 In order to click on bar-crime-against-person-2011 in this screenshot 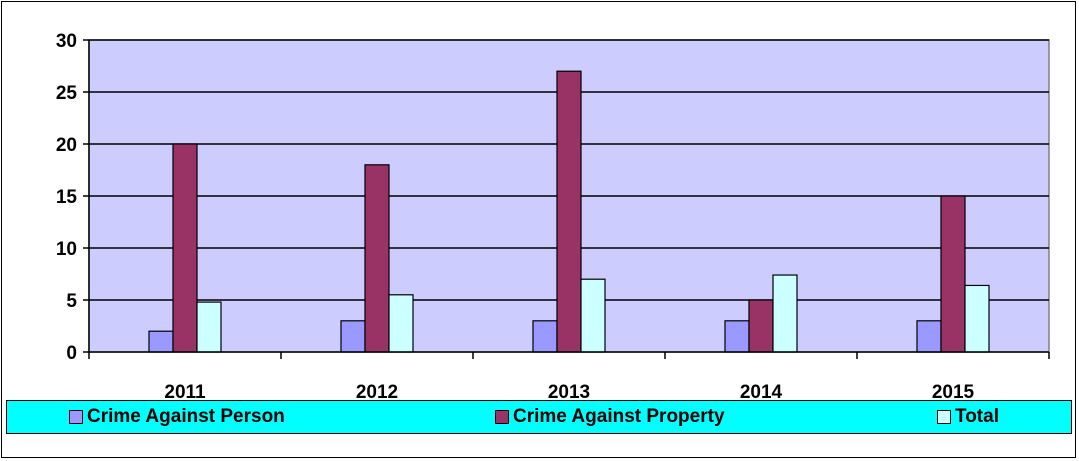, I will do `click(161, 341)`.